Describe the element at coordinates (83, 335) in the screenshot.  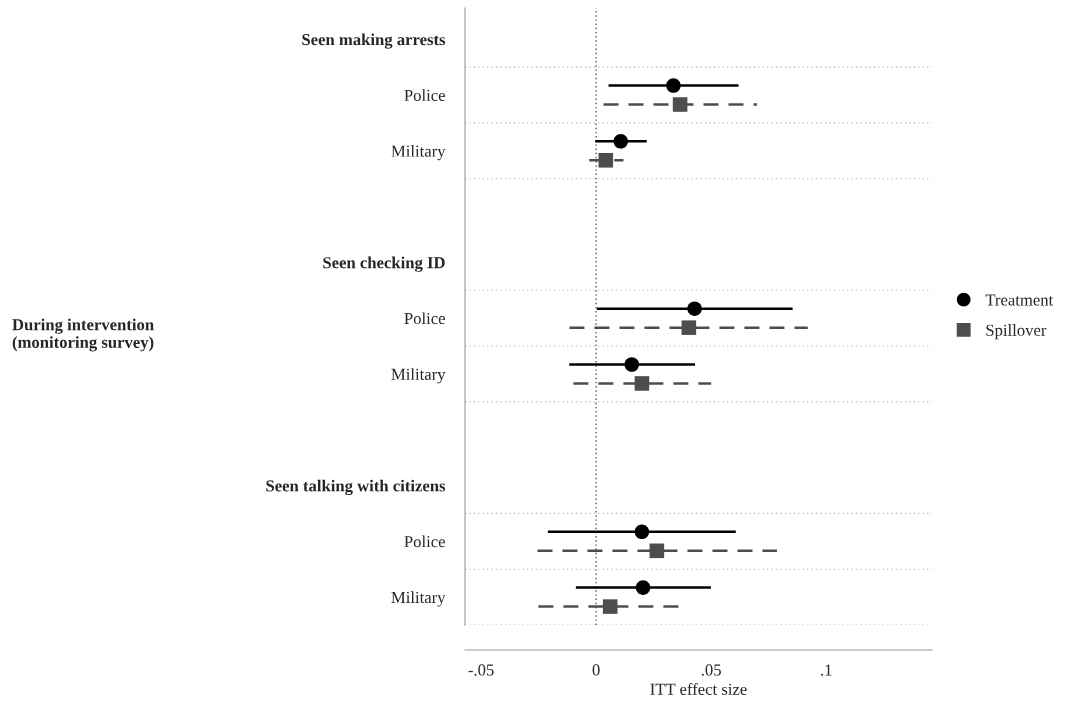
I see `text: During intervention (monitoring survey)` at that location.